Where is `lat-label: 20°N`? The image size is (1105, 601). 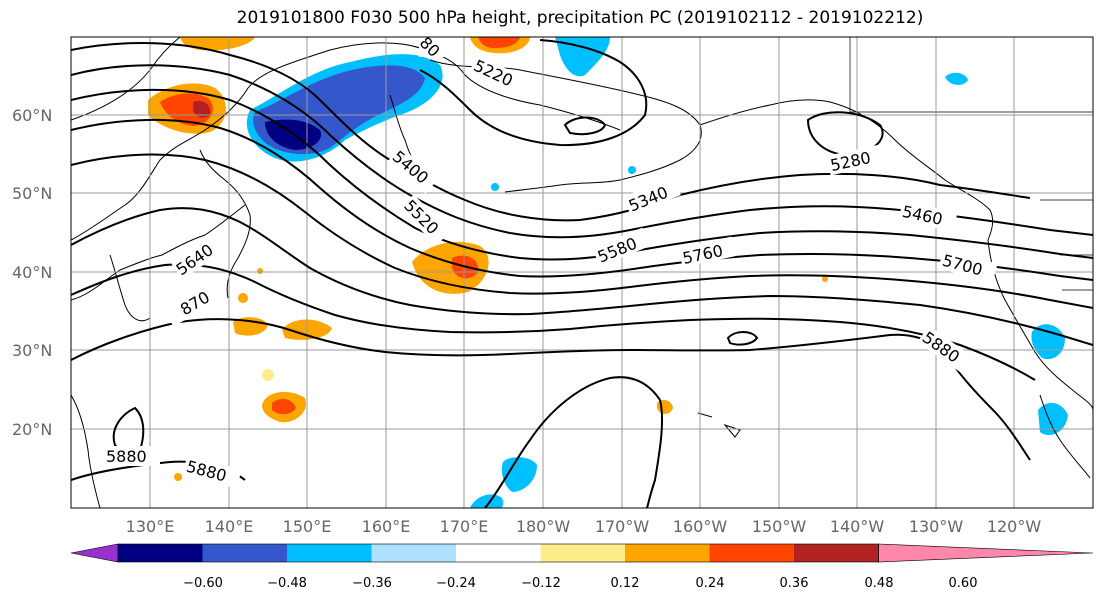
lat-label: 20°N is located at coordinates (32, 429).